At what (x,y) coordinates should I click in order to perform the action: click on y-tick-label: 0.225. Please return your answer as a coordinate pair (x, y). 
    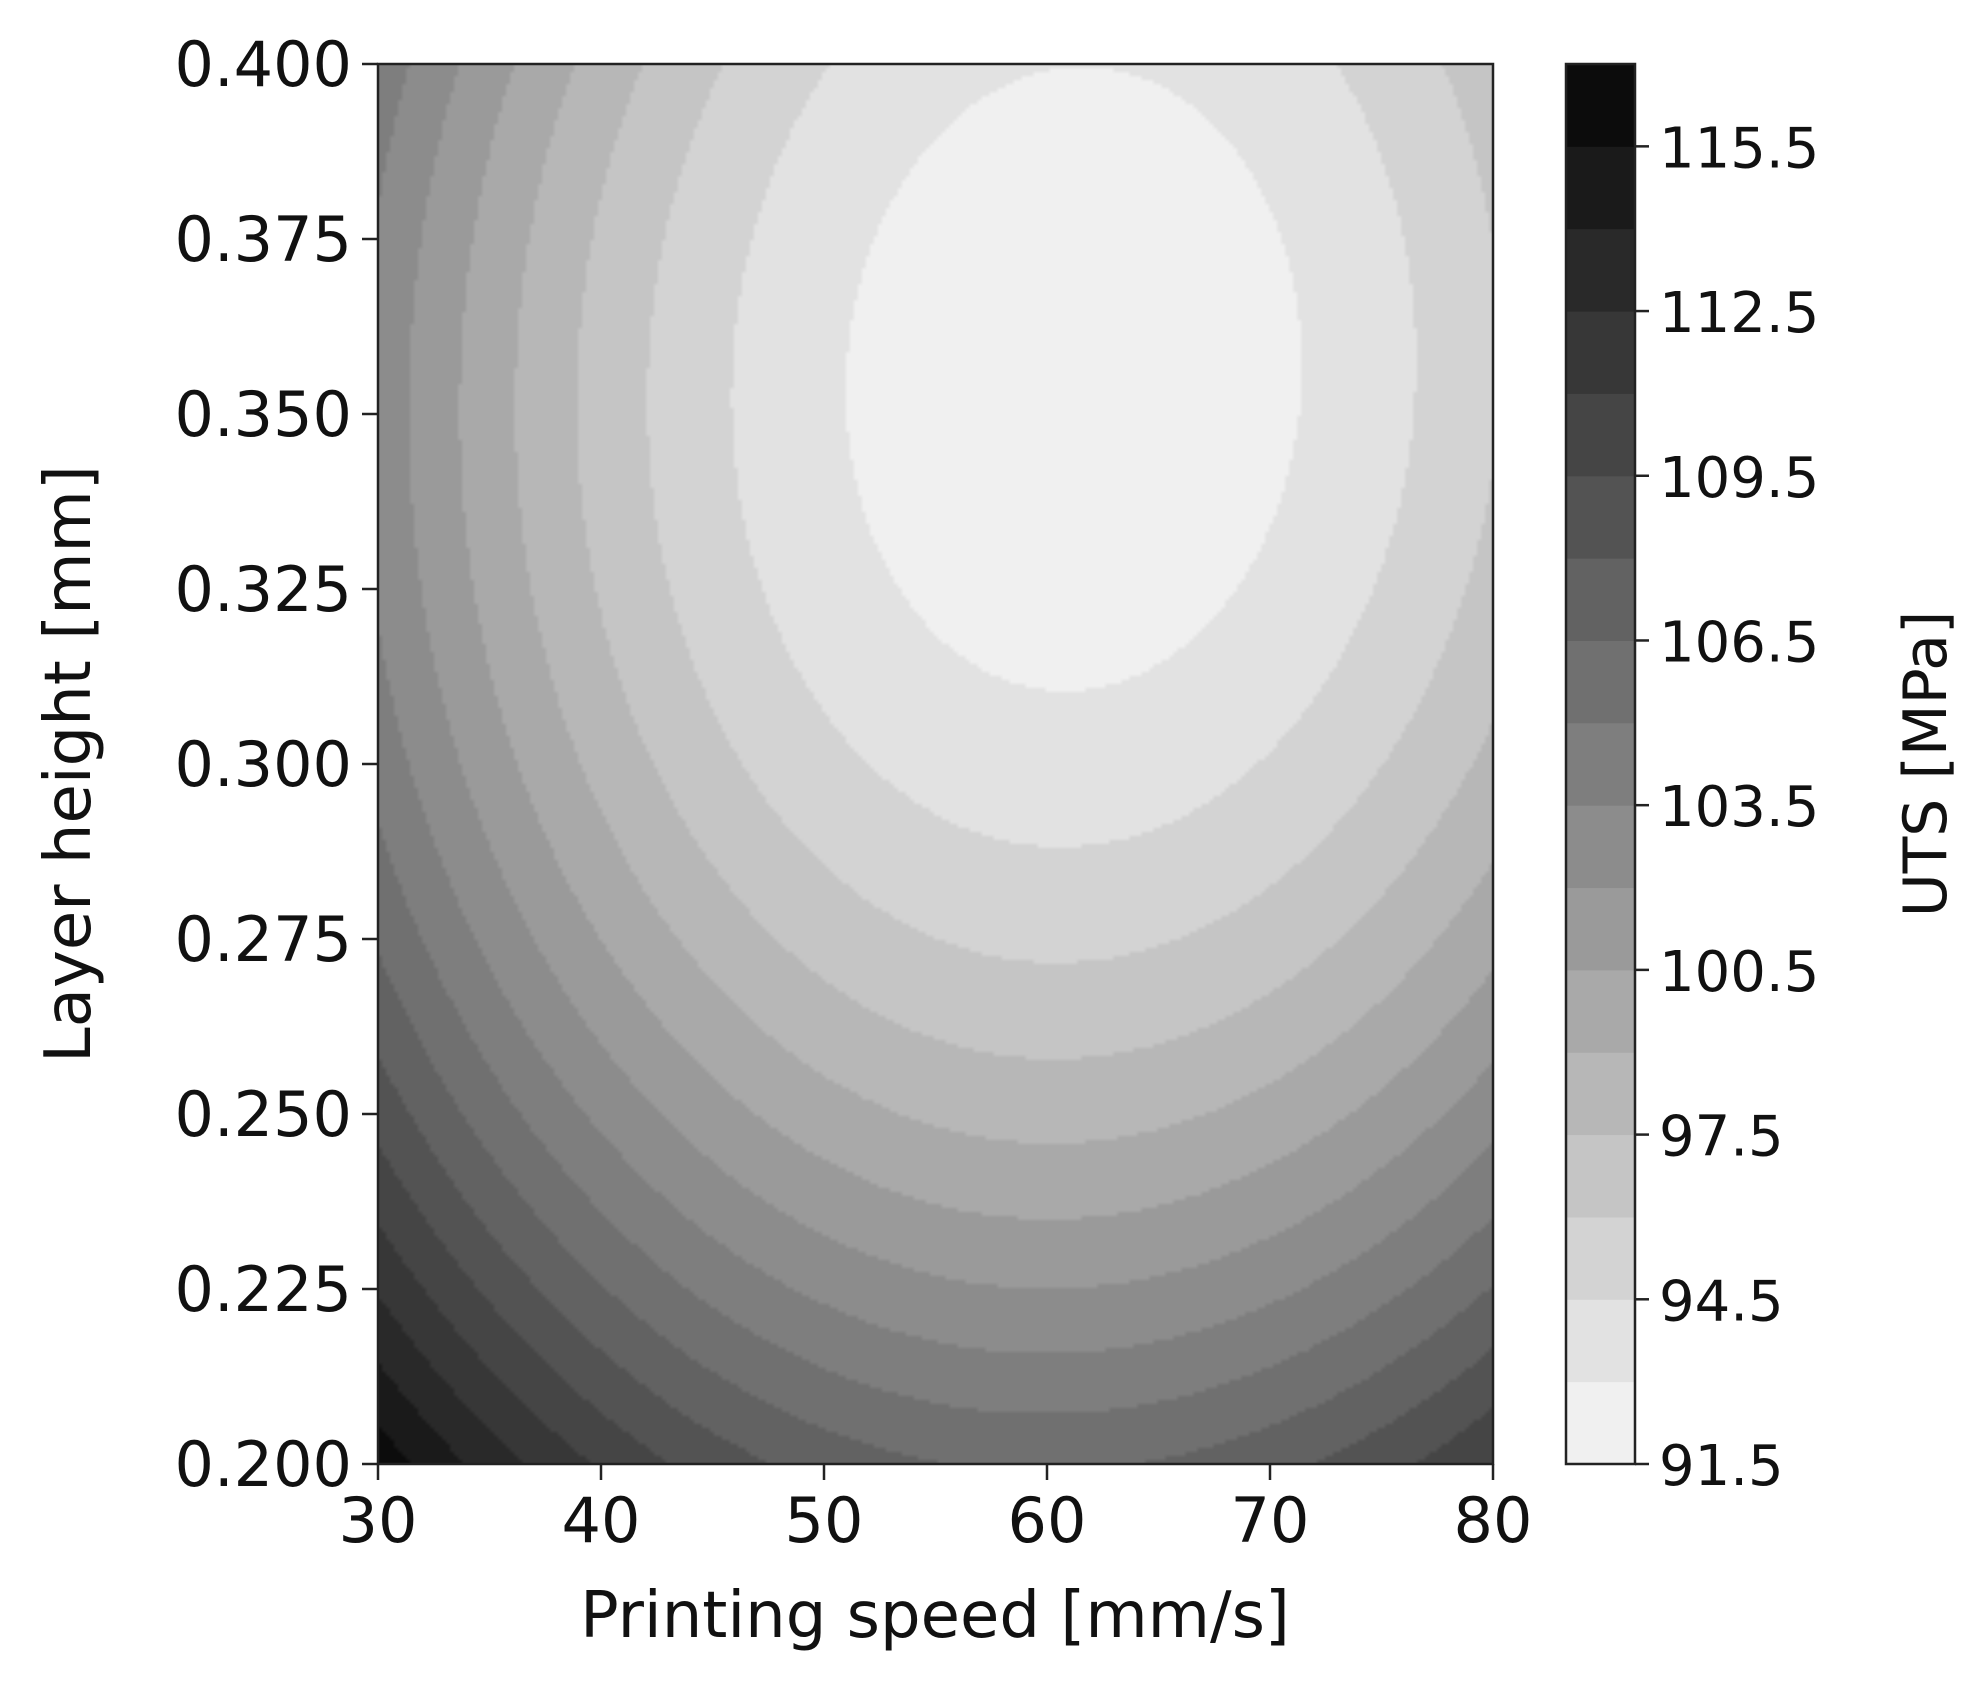
    Looking at the image, I should click on (264, 1289).